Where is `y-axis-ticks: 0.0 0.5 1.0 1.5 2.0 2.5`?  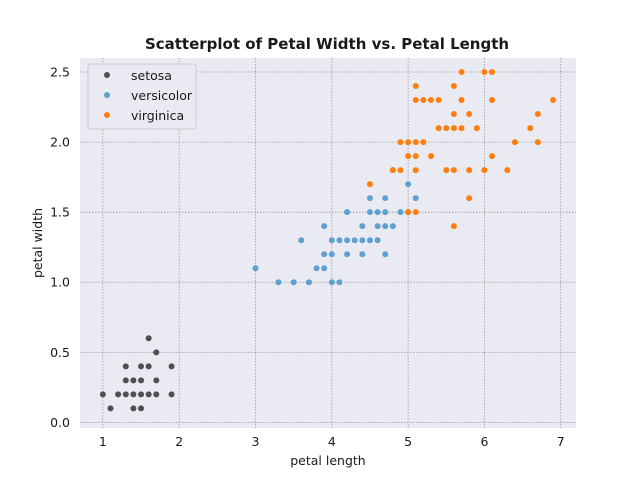 y-axis-ticks: 0.0 0.5 1.0 1.5 2.0 2.5 is located at coordinates (60, 247).